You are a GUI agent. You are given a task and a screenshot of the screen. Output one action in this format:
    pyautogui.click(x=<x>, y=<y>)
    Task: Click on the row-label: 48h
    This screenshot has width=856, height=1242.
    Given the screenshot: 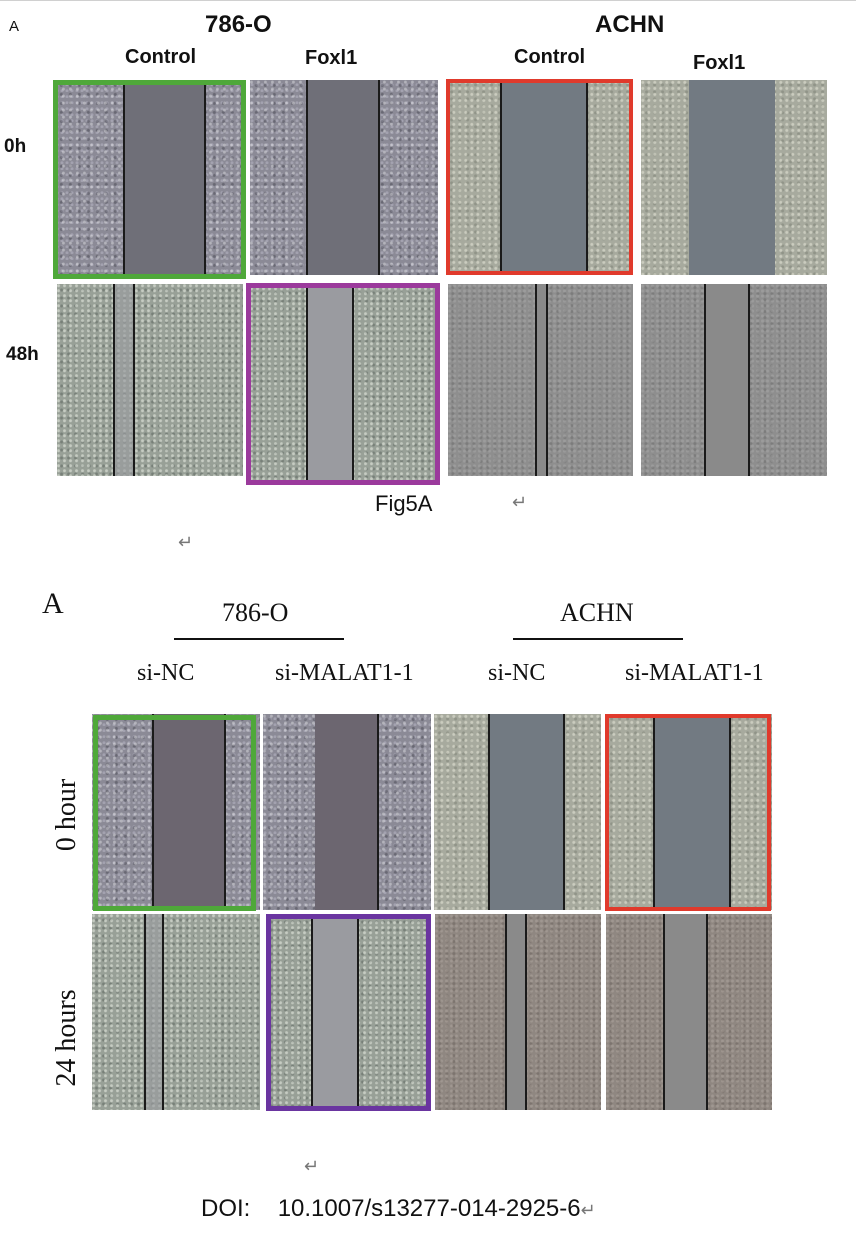 What is the action you would take?
    pyautogui.click(x=22, y=354)
    